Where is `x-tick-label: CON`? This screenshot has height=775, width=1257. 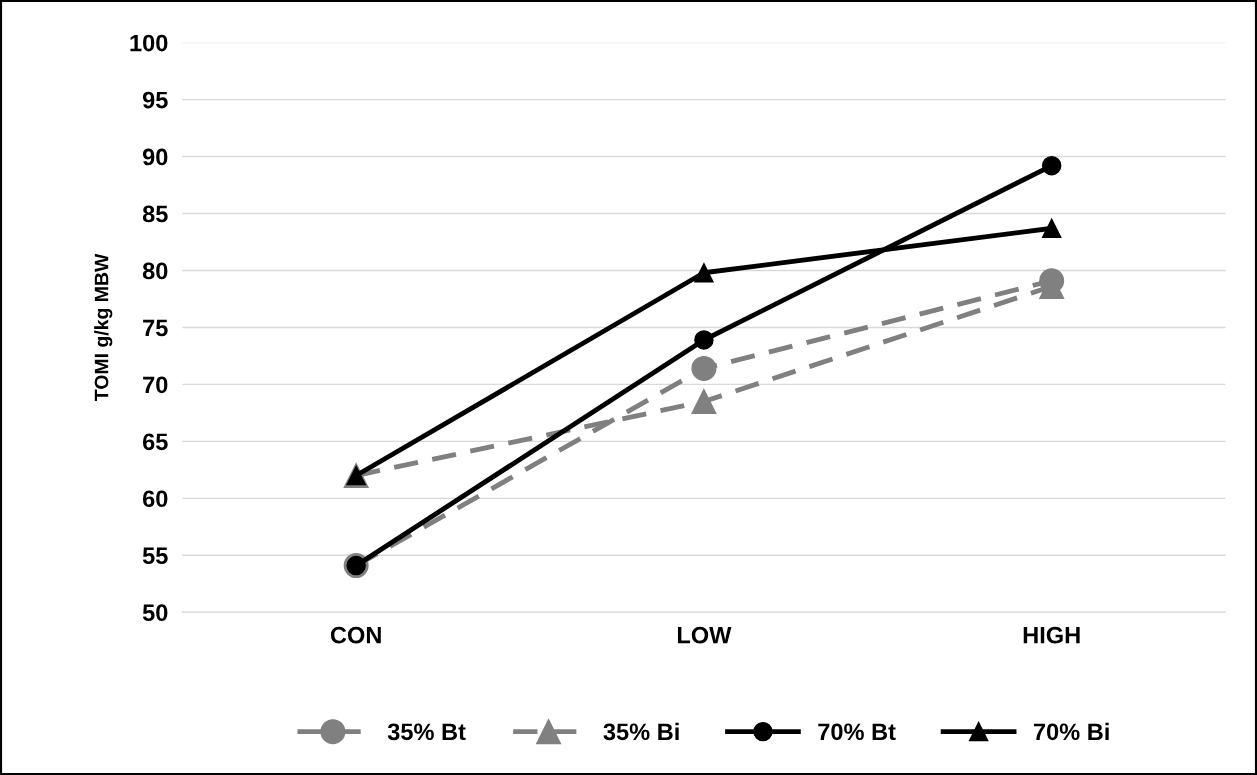 x-tick-label: CON is located at coordinates (355, 635).